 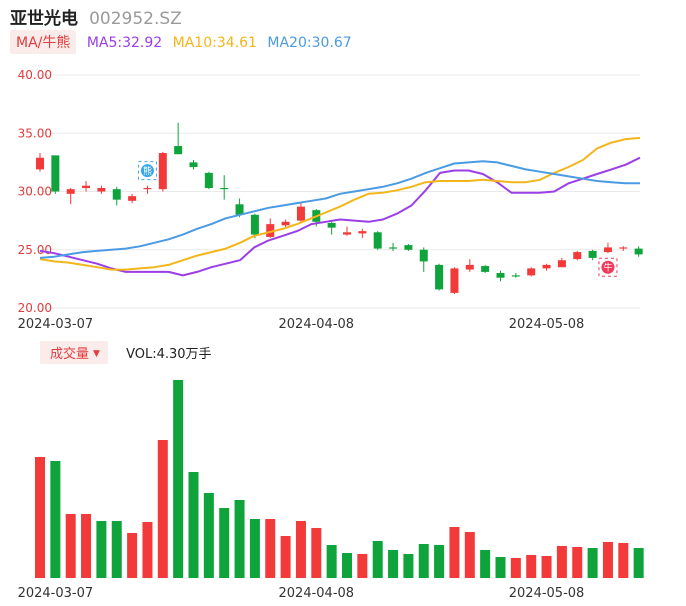 I want to click on stock-header: 亚世光电 002952.SZ, so click(x=96, y=16).